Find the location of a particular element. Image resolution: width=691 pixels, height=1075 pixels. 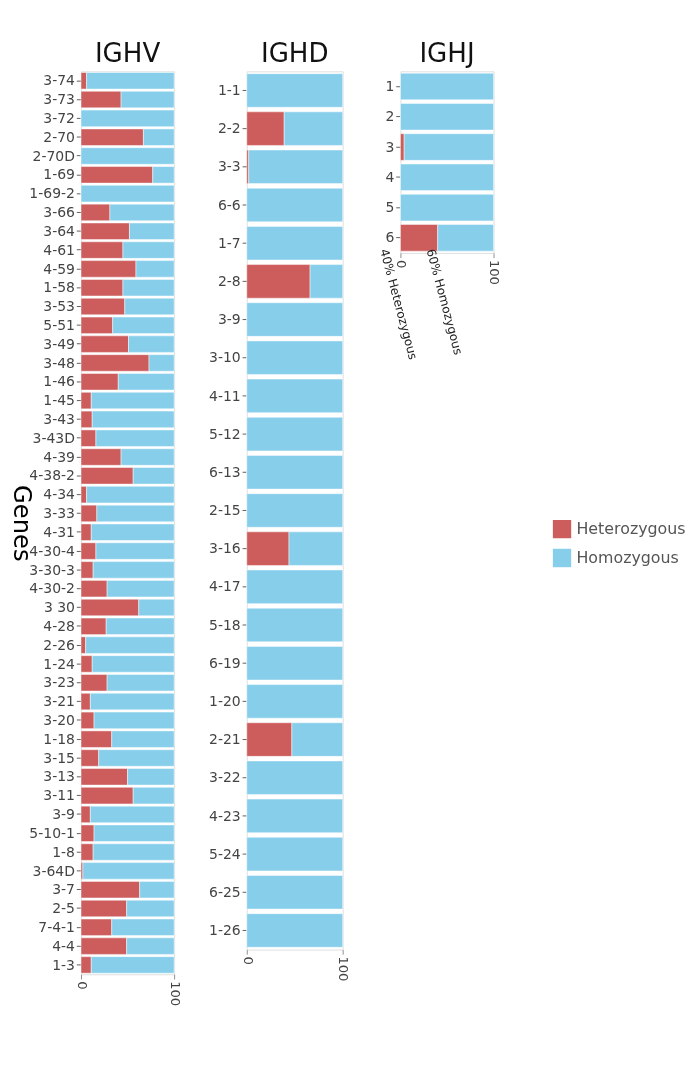

y-tick-label: 4-34 is located at coordinates (59, 494).